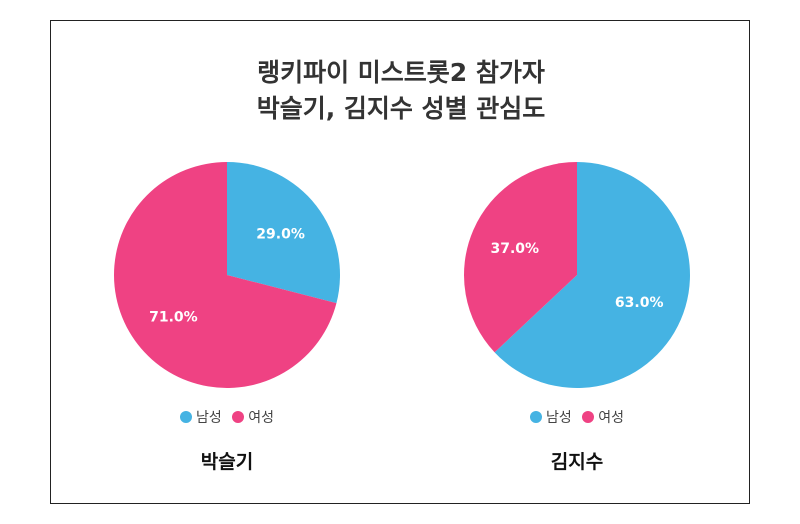  What do you see at coordinates (227, 417) in the screenshot?
I see `legend-1: 남성 여성` at bounding box center [227, 417].